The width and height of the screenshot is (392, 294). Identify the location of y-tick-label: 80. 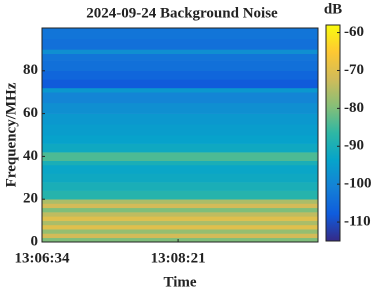
(30, 70).